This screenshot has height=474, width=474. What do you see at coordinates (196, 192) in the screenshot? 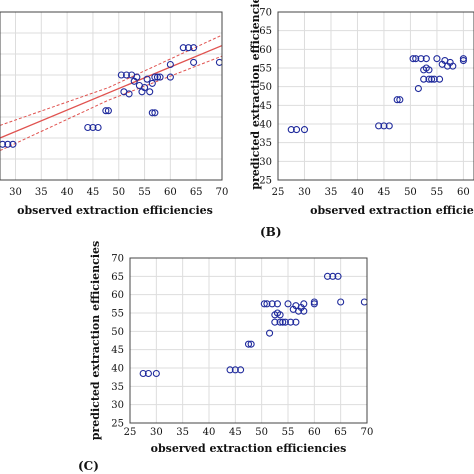
I see `panel-a-x-tick-label: 65` at bounding box center [196, 192].